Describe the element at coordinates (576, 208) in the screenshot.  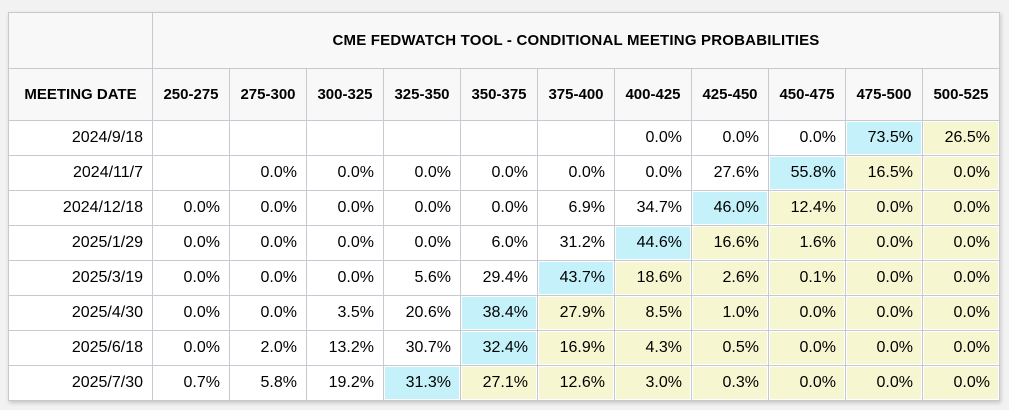
I see `prob-cell-375-400: 6.9%` at that location.